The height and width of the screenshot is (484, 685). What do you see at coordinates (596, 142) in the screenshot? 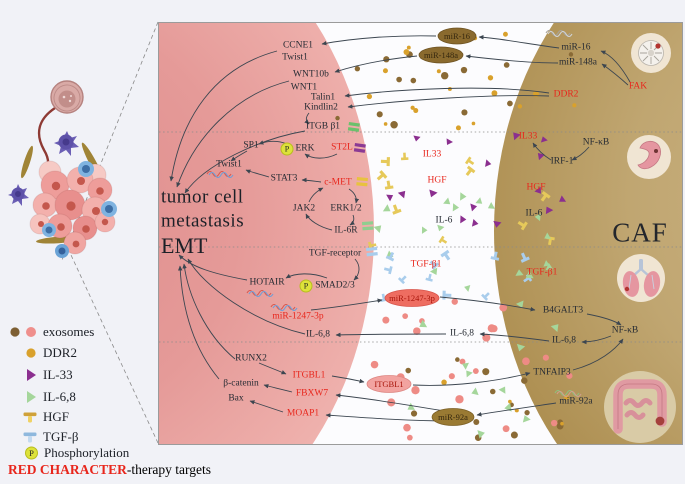
I see `label-nfkb-top: NF-κB` at bounding box center [596, 142].